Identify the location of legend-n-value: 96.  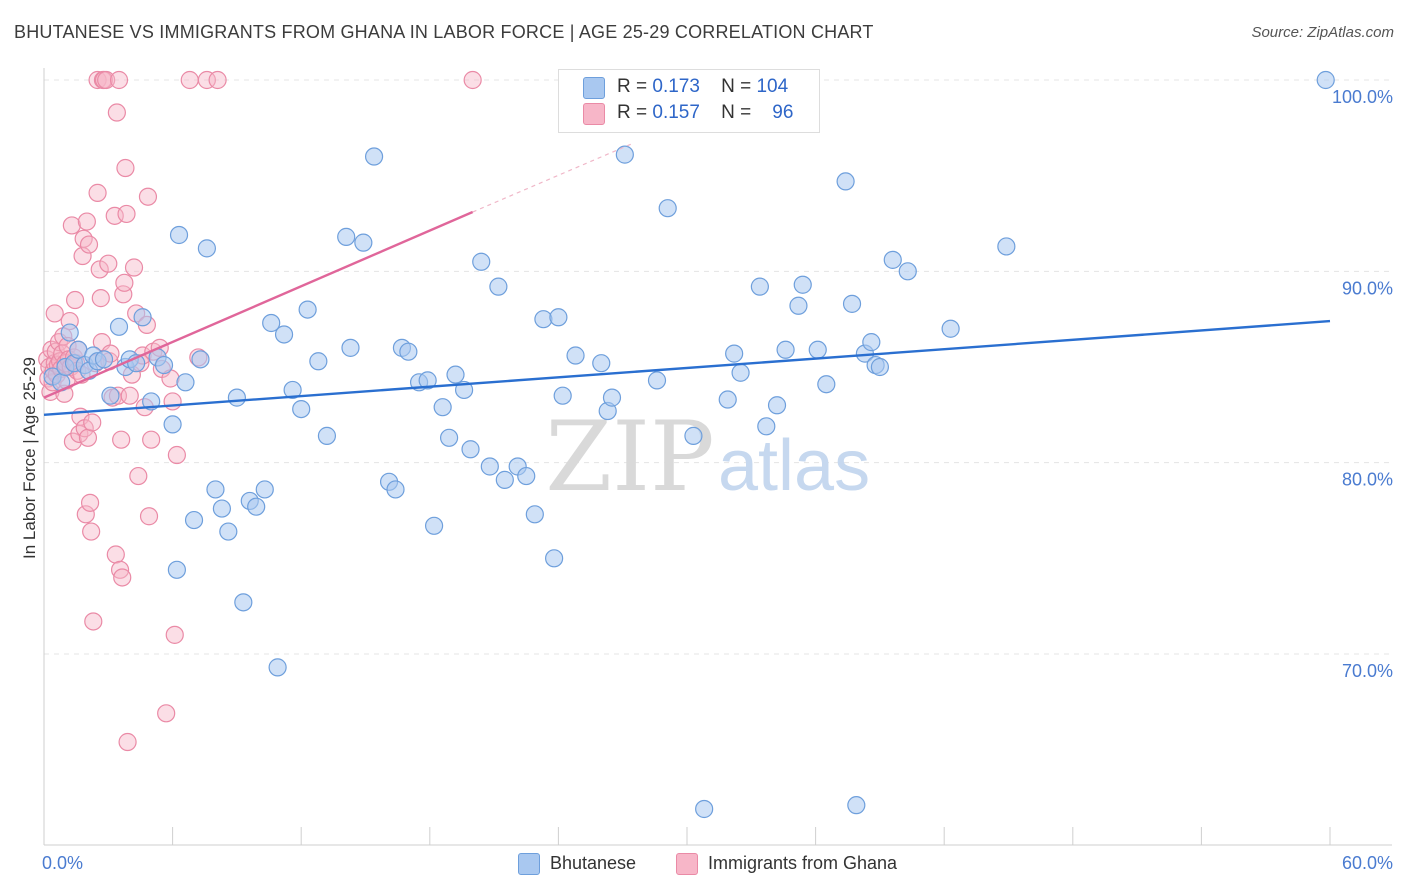
(783, 112).